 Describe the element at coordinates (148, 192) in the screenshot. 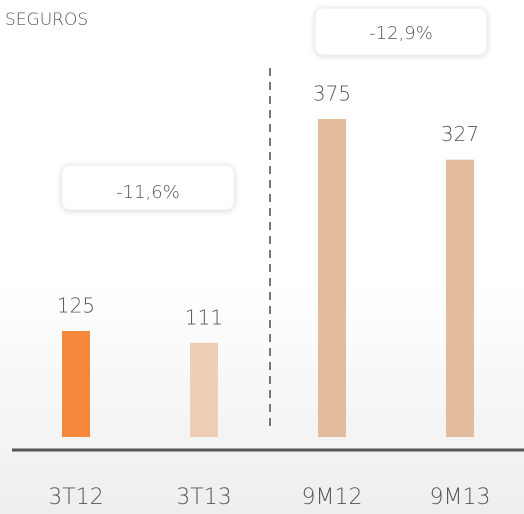

I see `annotation: -11,6%` at that location.